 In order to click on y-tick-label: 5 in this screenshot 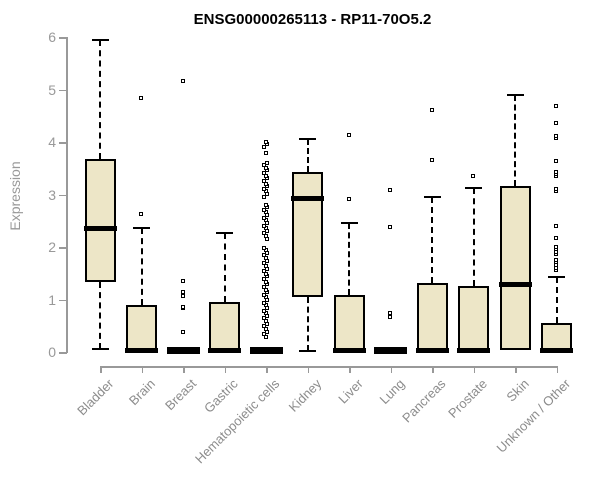, I will do `click(52, 89)`.